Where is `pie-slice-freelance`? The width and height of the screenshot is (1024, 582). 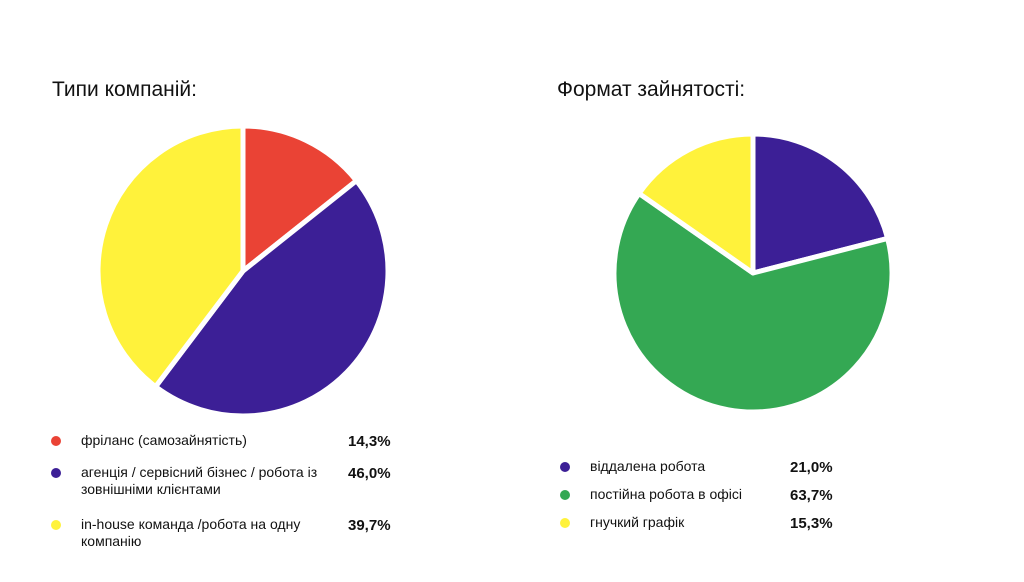
pie-slice-freelance is located at coordinates (299, 198).